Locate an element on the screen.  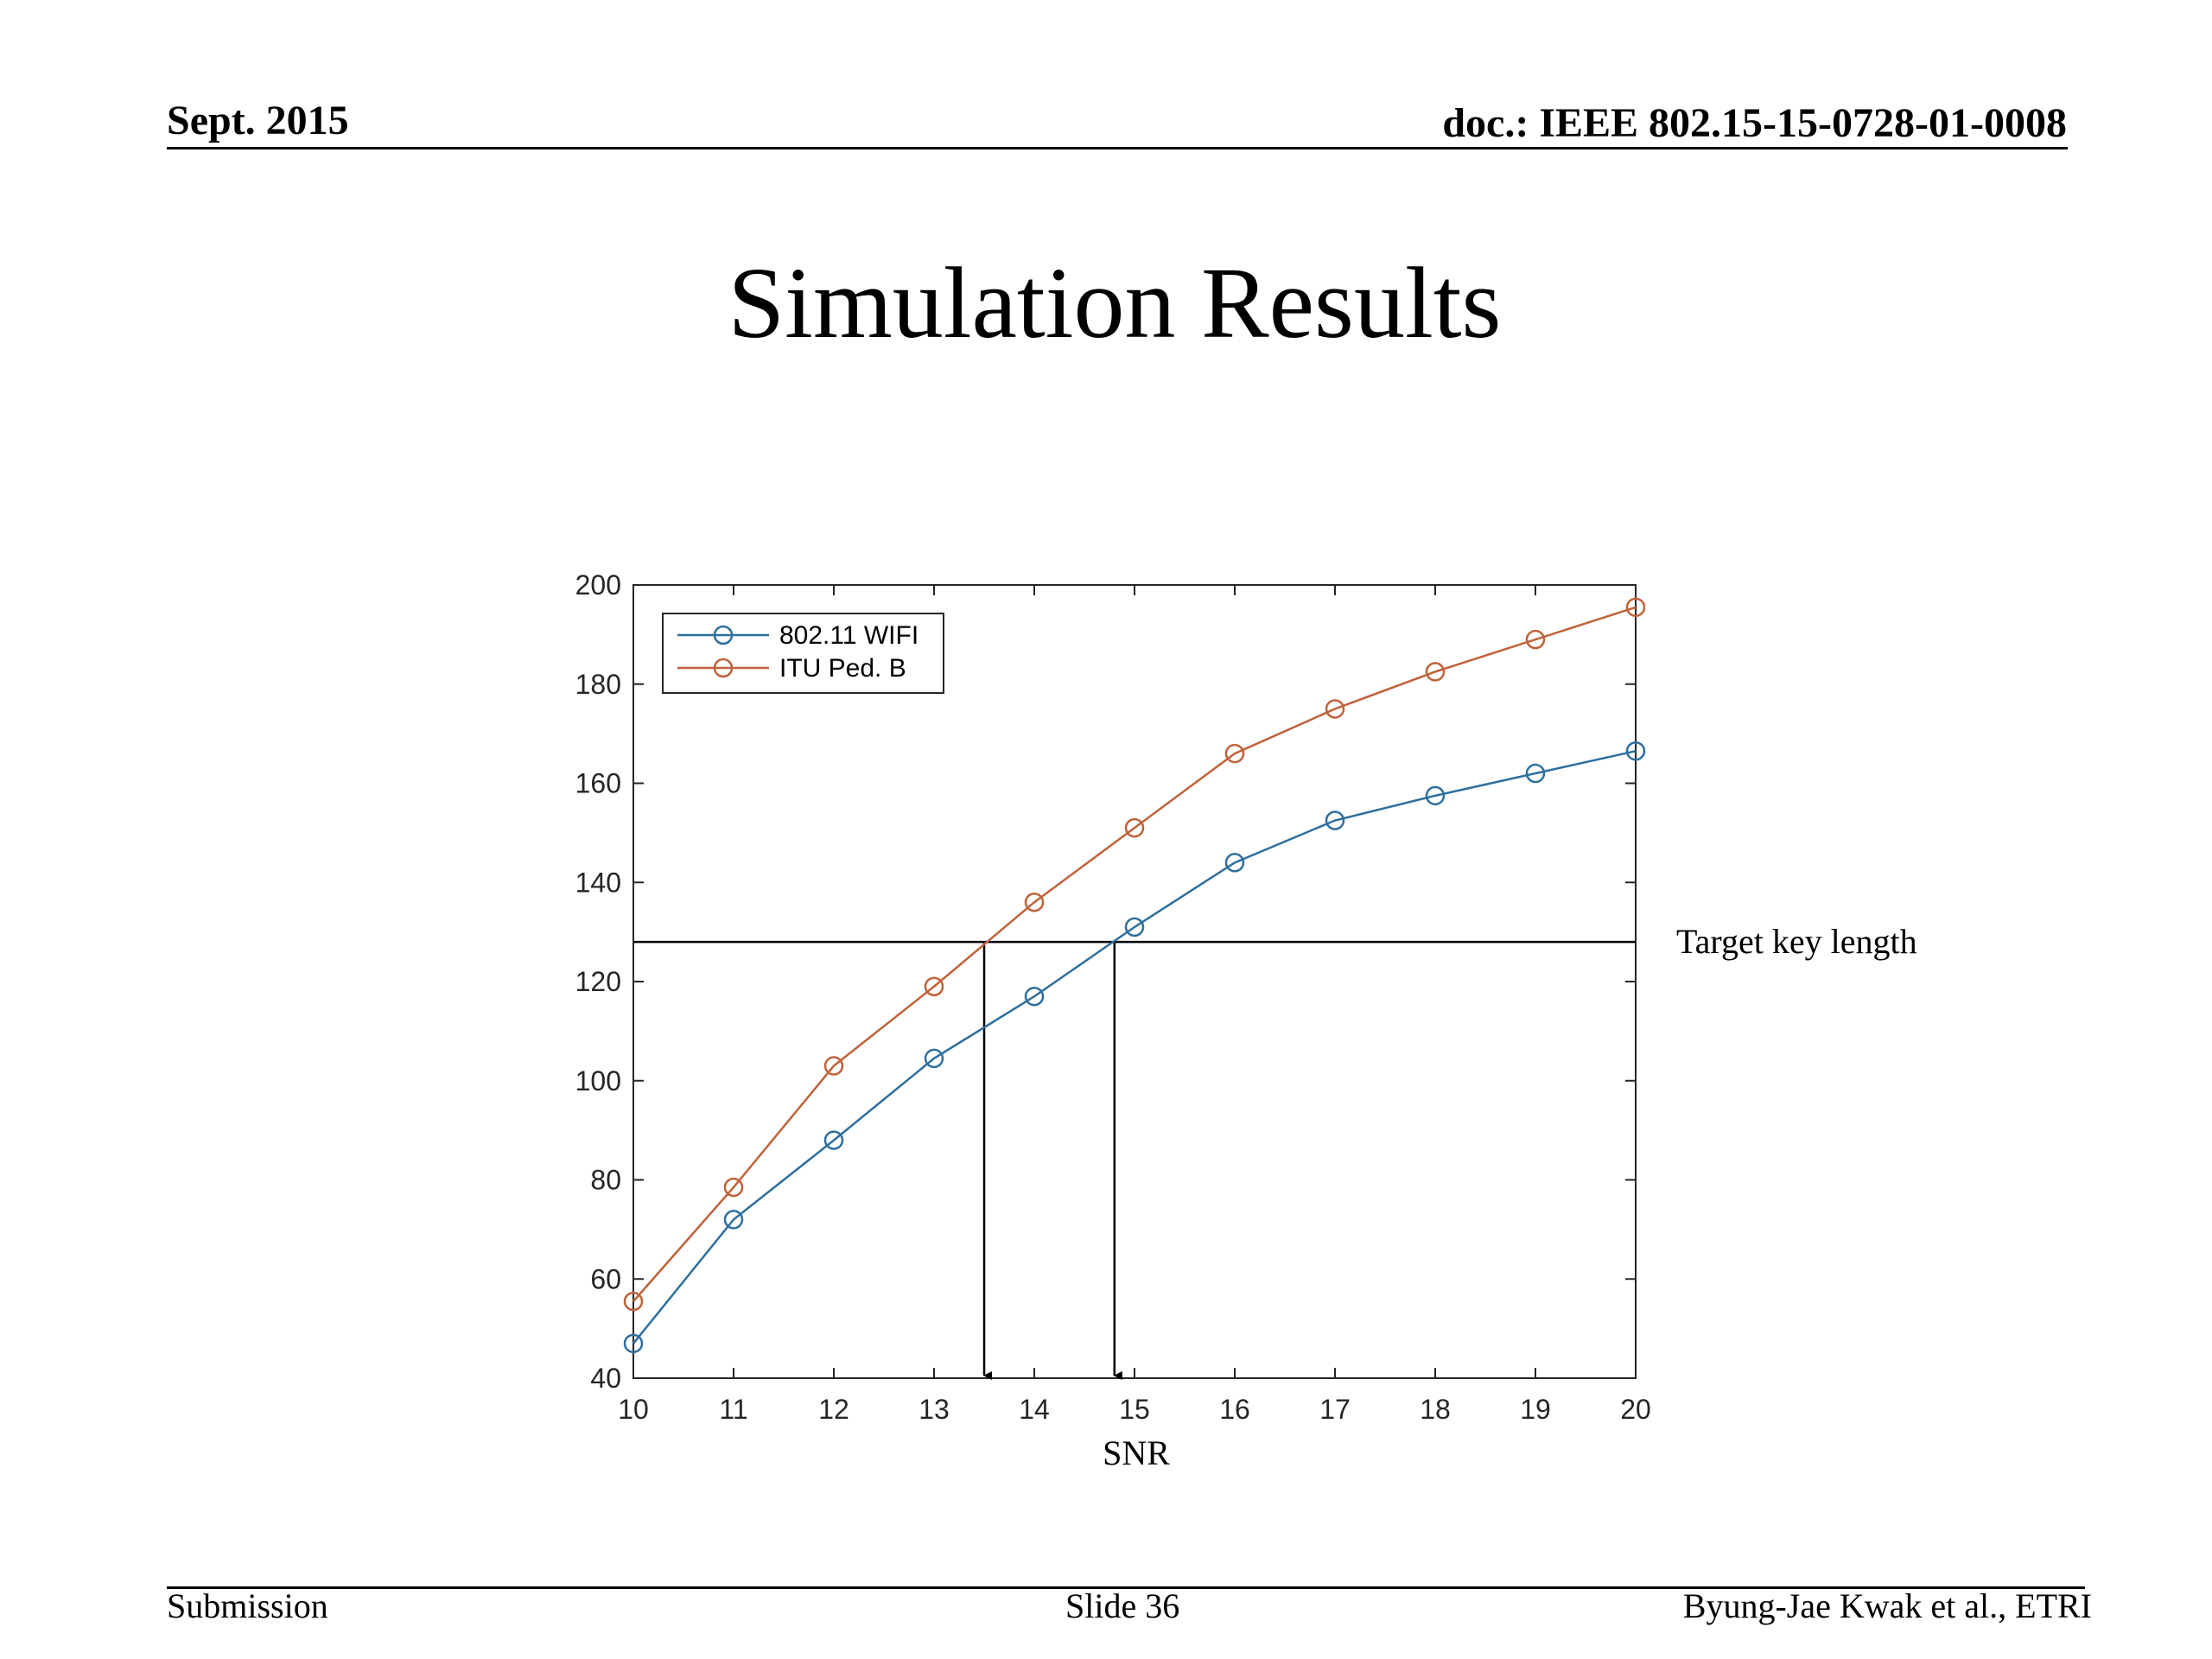
y-tick-label: 140 is located at coordinates (598, 882).